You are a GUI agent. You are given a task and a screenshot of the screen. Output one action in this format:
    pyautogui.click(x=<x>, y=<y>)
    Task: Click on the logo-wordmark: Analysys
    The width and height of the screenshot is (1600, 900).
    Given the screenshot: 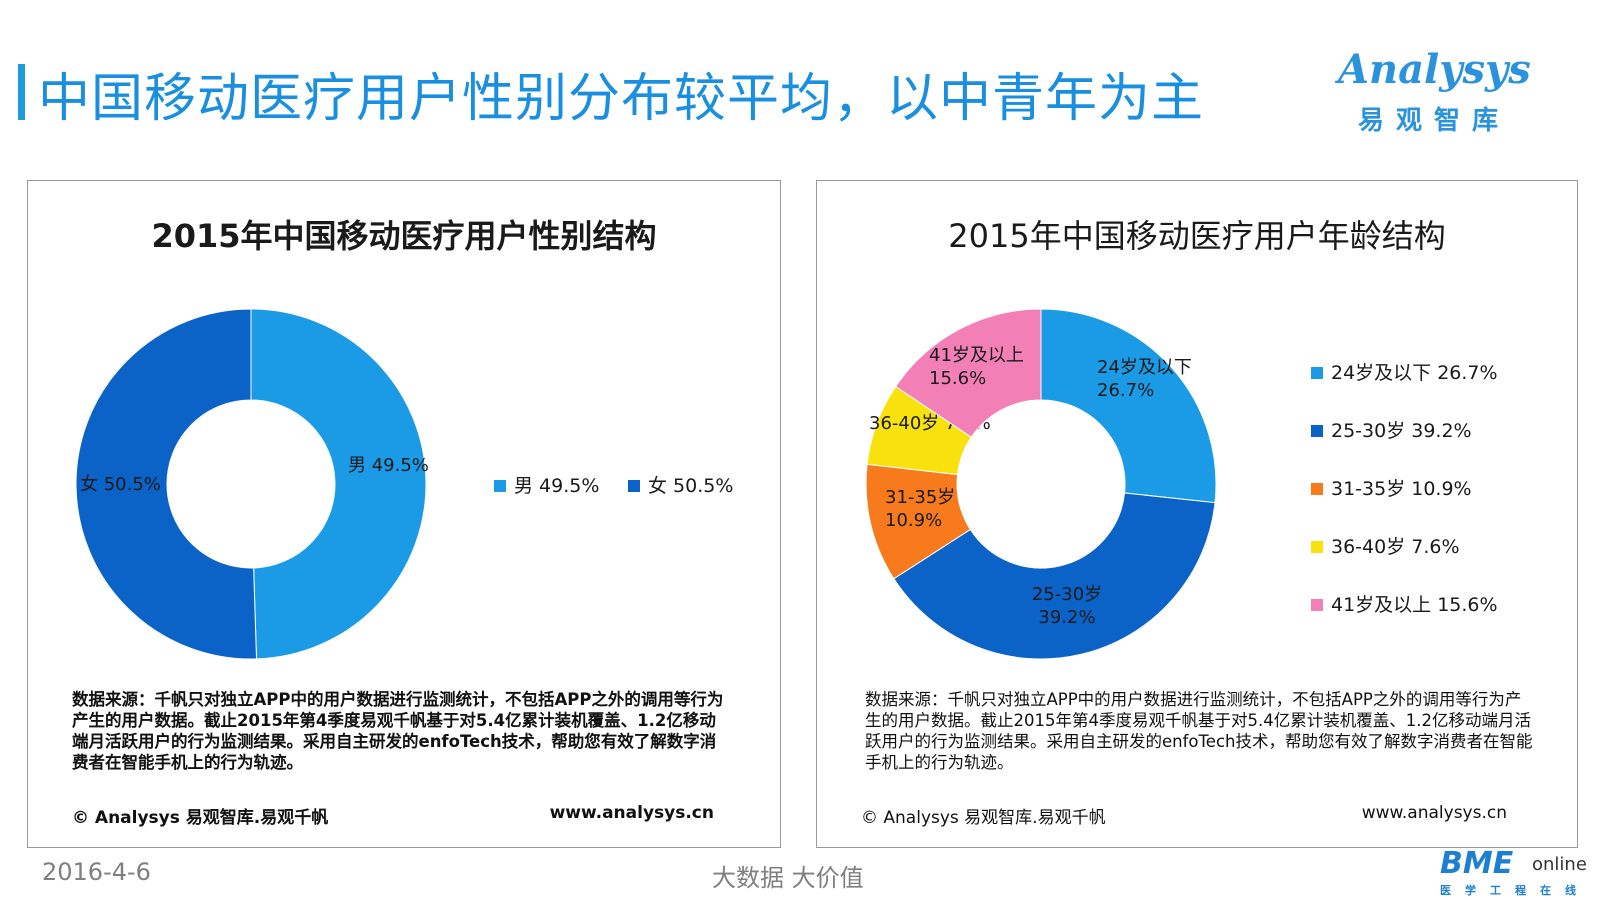 What is the action you would take?
    pyautogui.click(x=1434, y=69)
    